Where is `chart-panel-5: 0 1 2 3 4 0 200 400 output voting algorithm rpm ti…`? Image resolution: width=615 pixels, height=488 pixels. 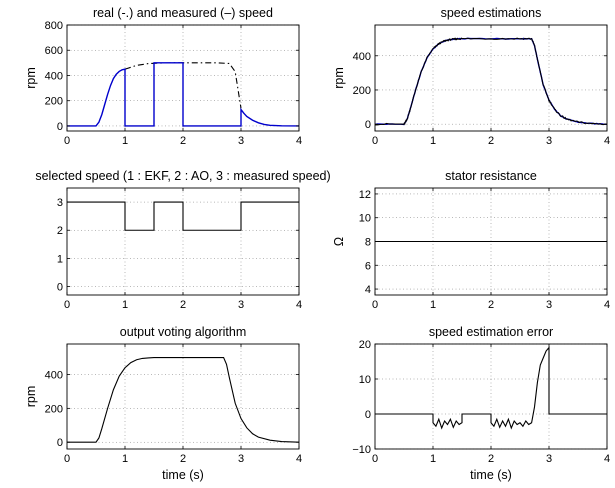
chart-panel-5: 0 1 2 3 4 0 200 400 output voting algorithm rpm ti… is located at coordinates (163, 403).